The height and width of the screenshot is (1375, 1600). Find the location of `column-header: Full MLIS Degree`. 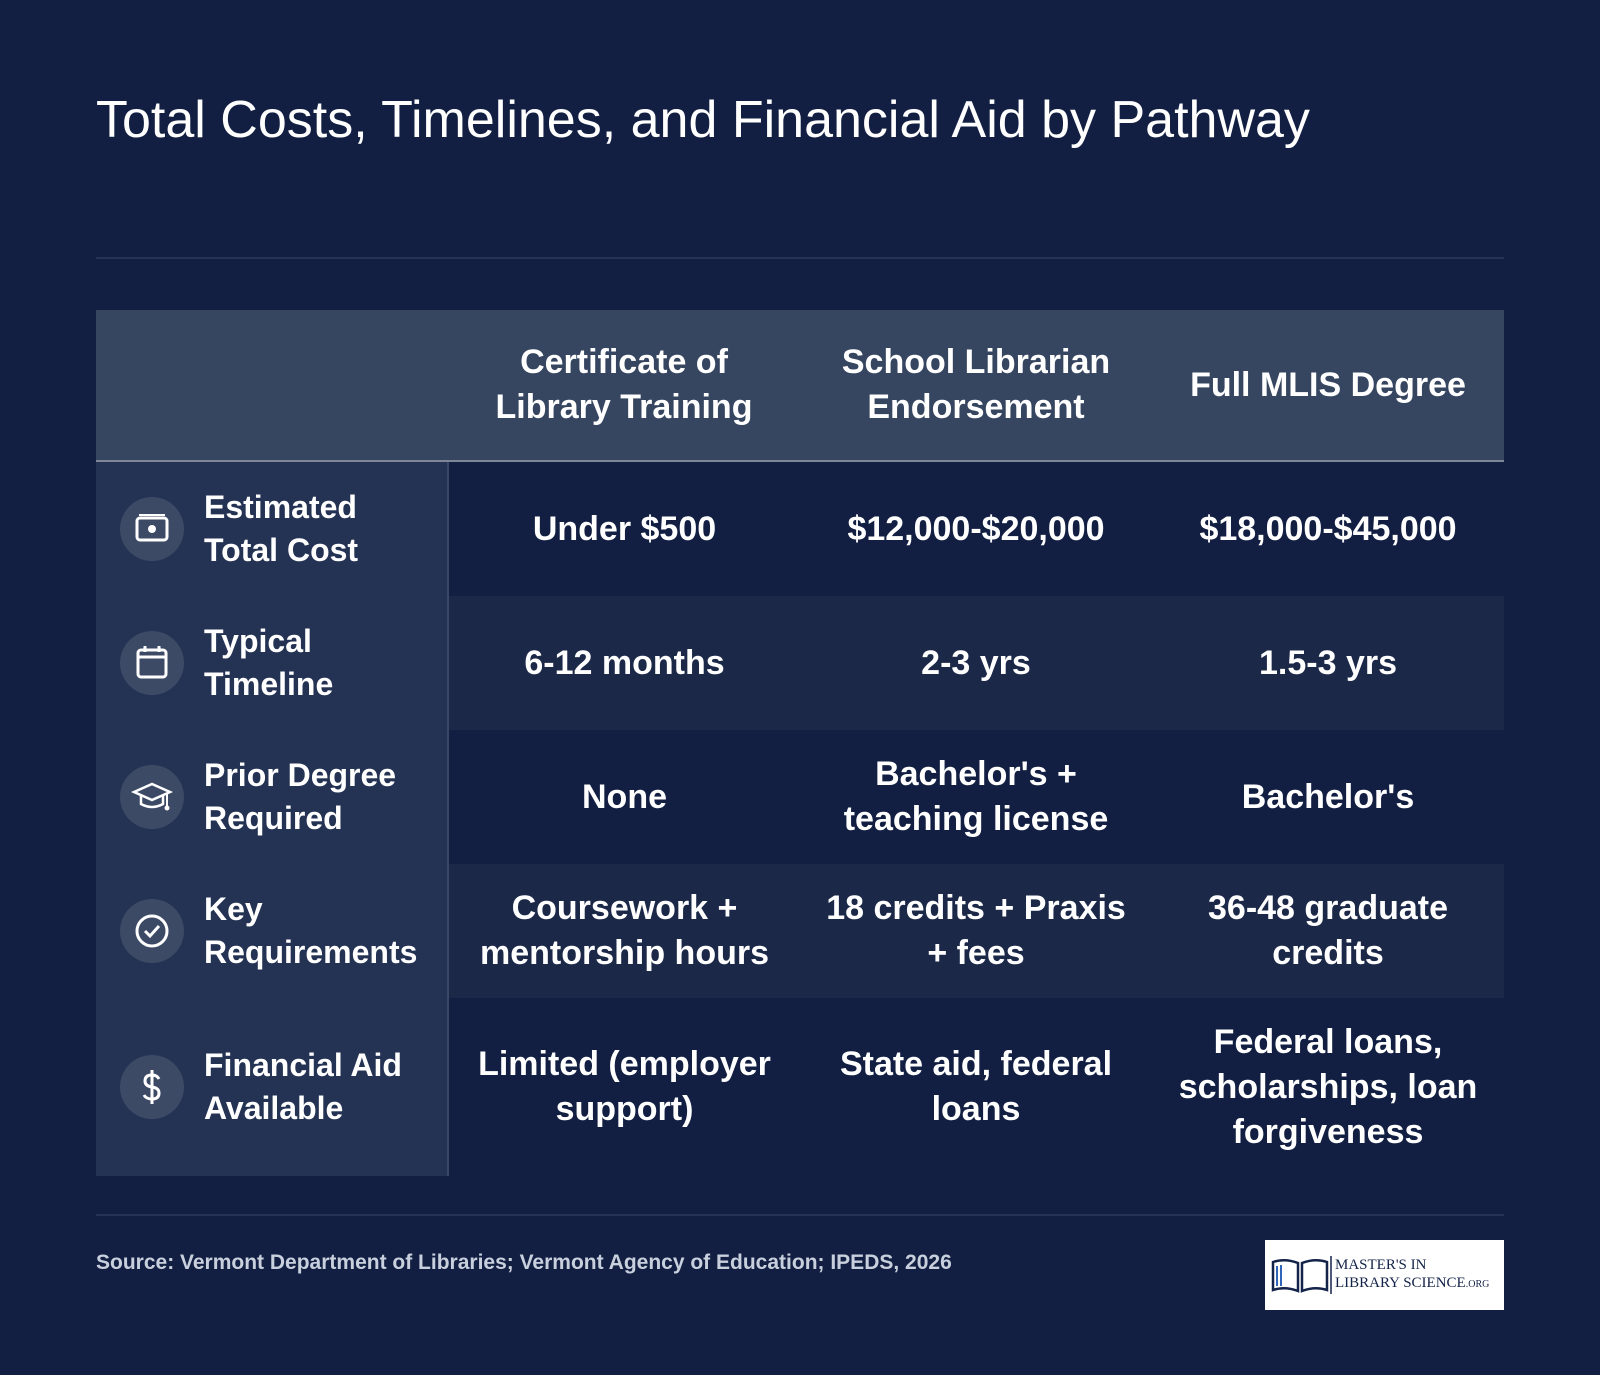

column-header: Full MLIS Degree is located at coordinates (1328, 386).